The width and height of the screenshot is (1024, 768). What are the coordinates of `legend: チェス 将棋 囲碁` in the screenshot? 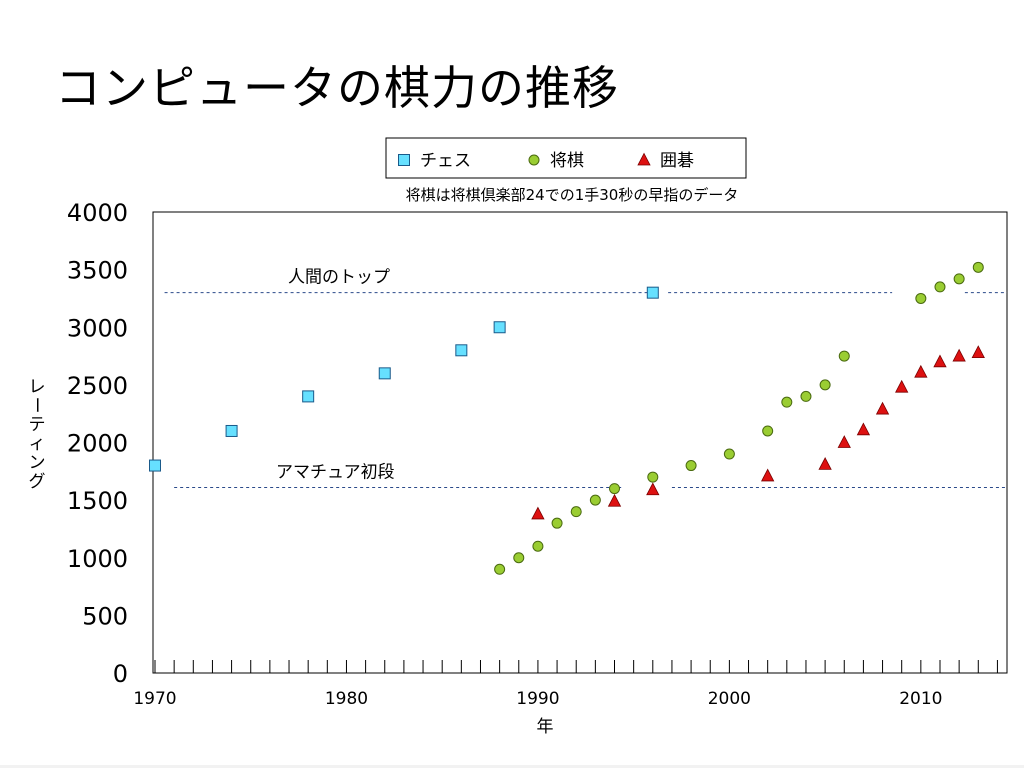 It's located at (566, 158).